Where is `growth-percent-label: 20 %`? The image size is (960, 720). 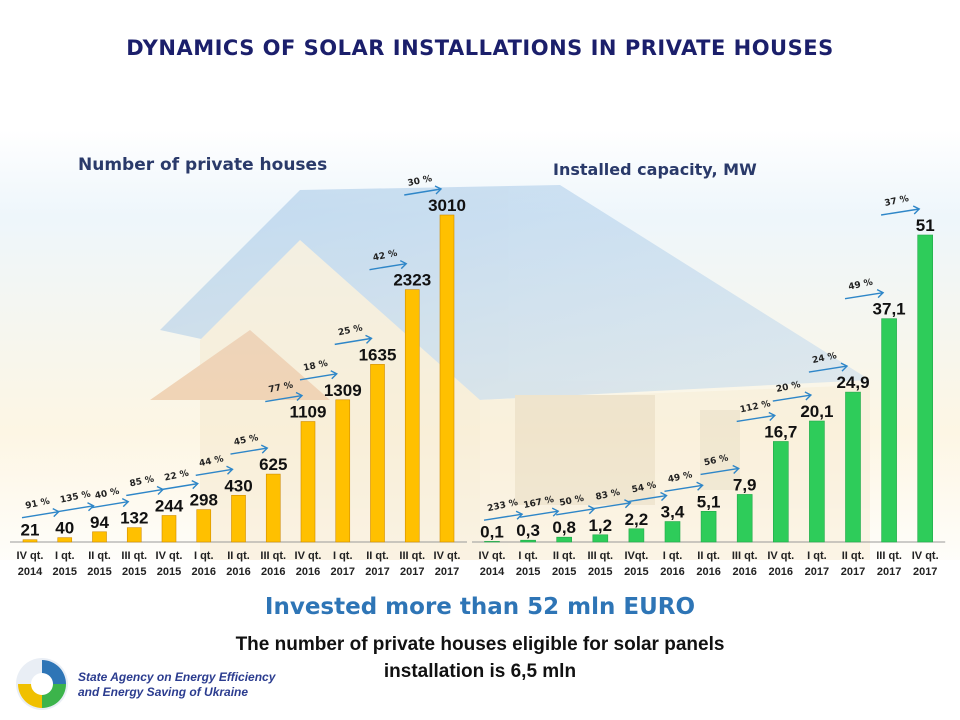
growth-percent-label: 20 % is located at coordinates (788, 387).